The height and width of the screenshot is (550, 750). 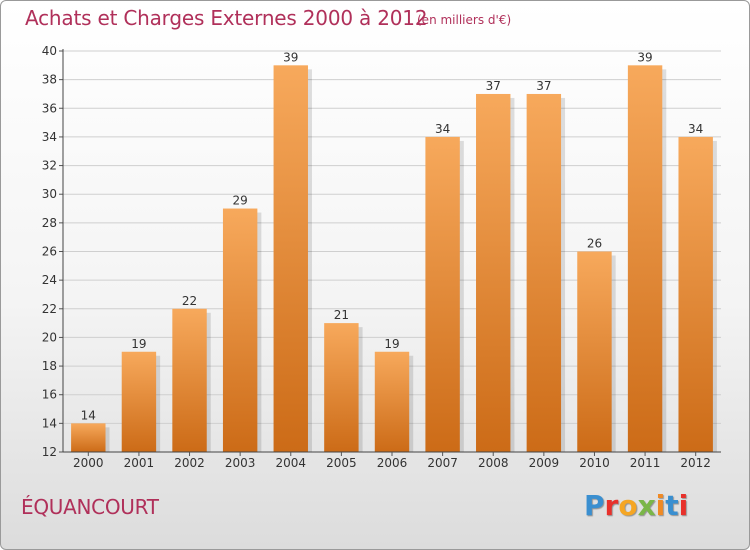 I want to click on bar-2009, so click(x=544, y=272).